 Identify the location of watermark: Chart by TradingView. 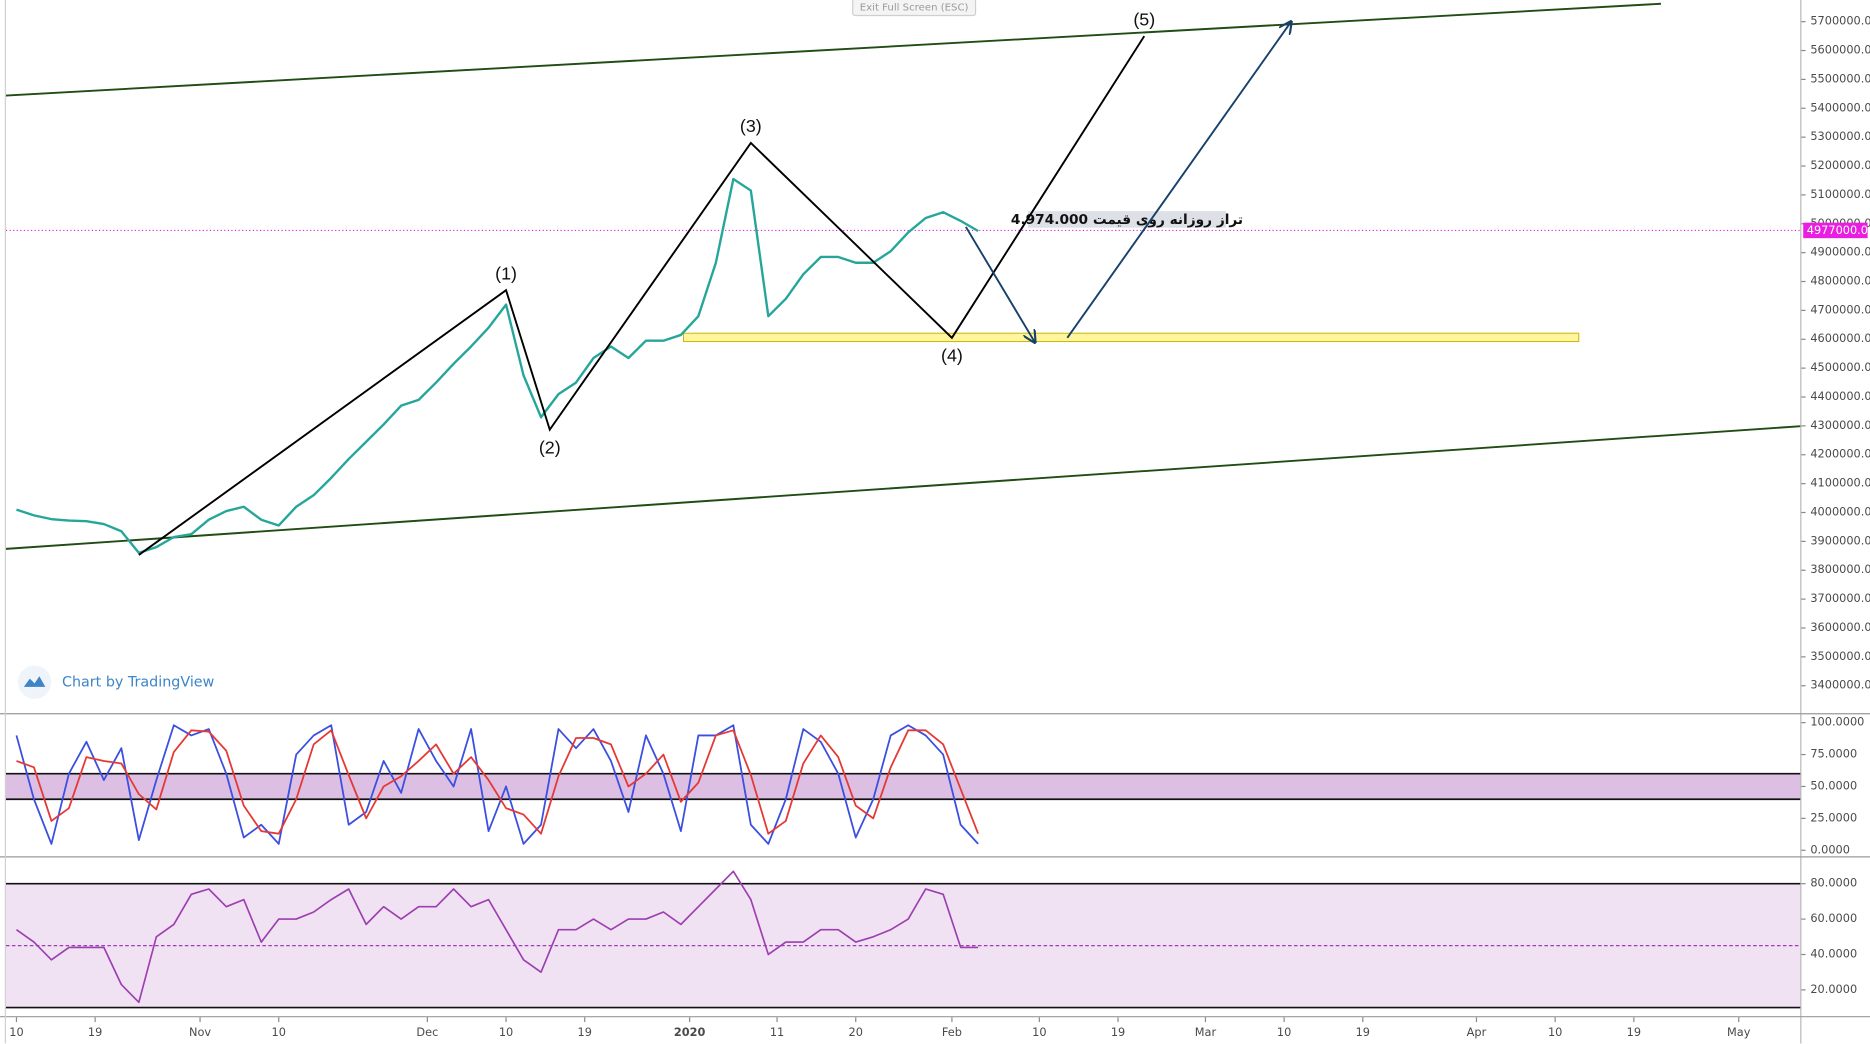
(116, 682).